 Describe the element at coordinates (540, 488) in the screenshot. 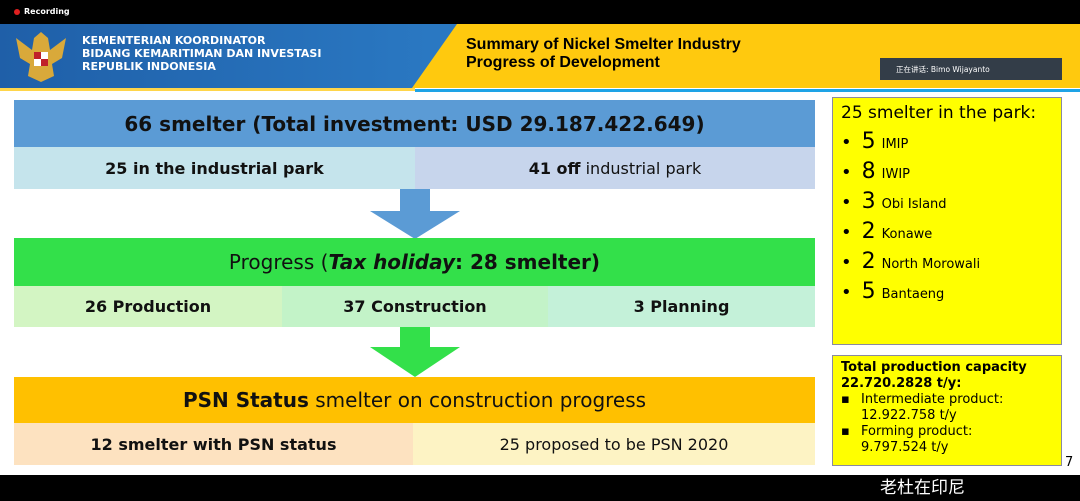

I see `bottom-bar` at that location.